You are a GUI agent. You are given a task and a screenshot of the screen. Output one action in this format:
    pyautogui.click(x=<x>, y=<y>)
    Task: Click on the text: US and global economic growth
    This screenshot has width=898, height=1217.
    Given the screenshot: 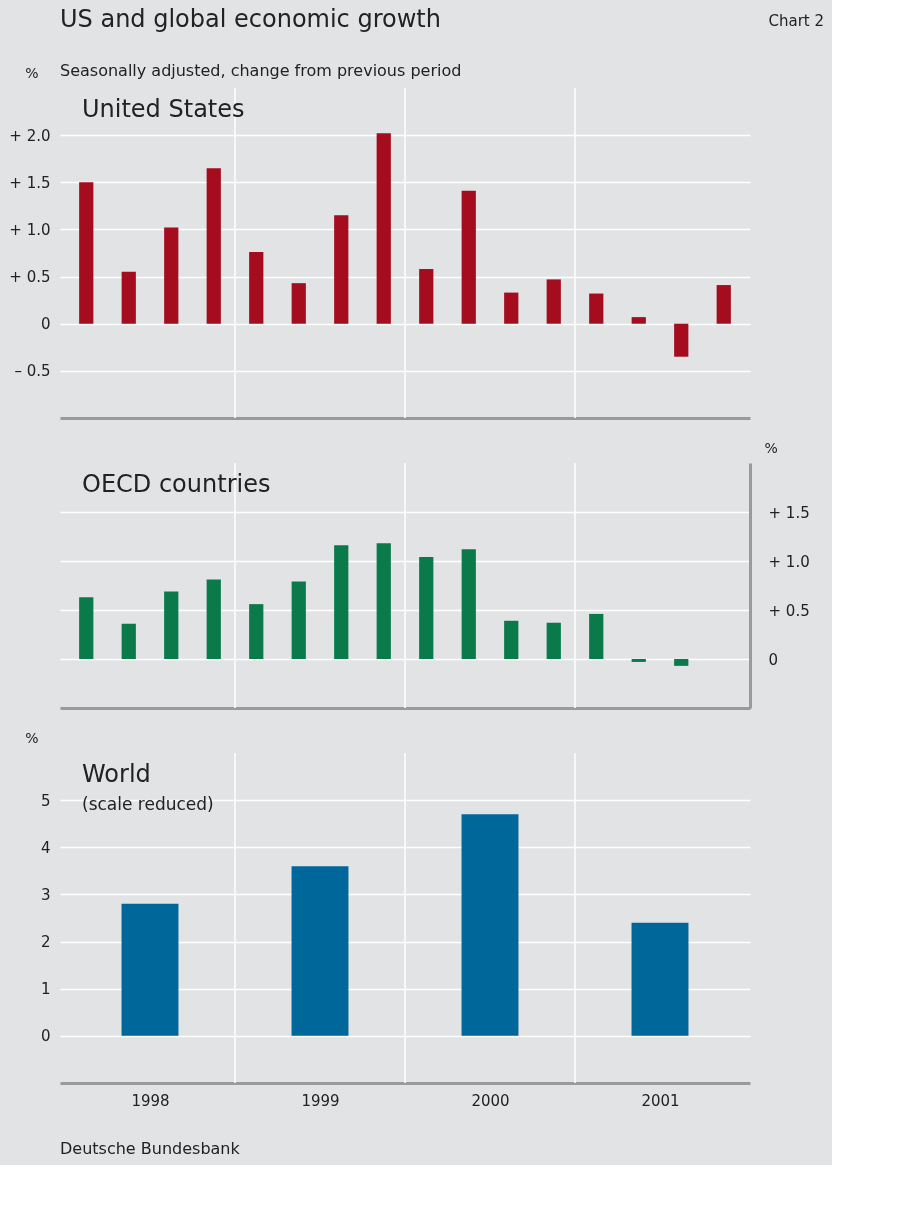 What is the action you would take?
    pyautogui.click(x=250, y=19)
    